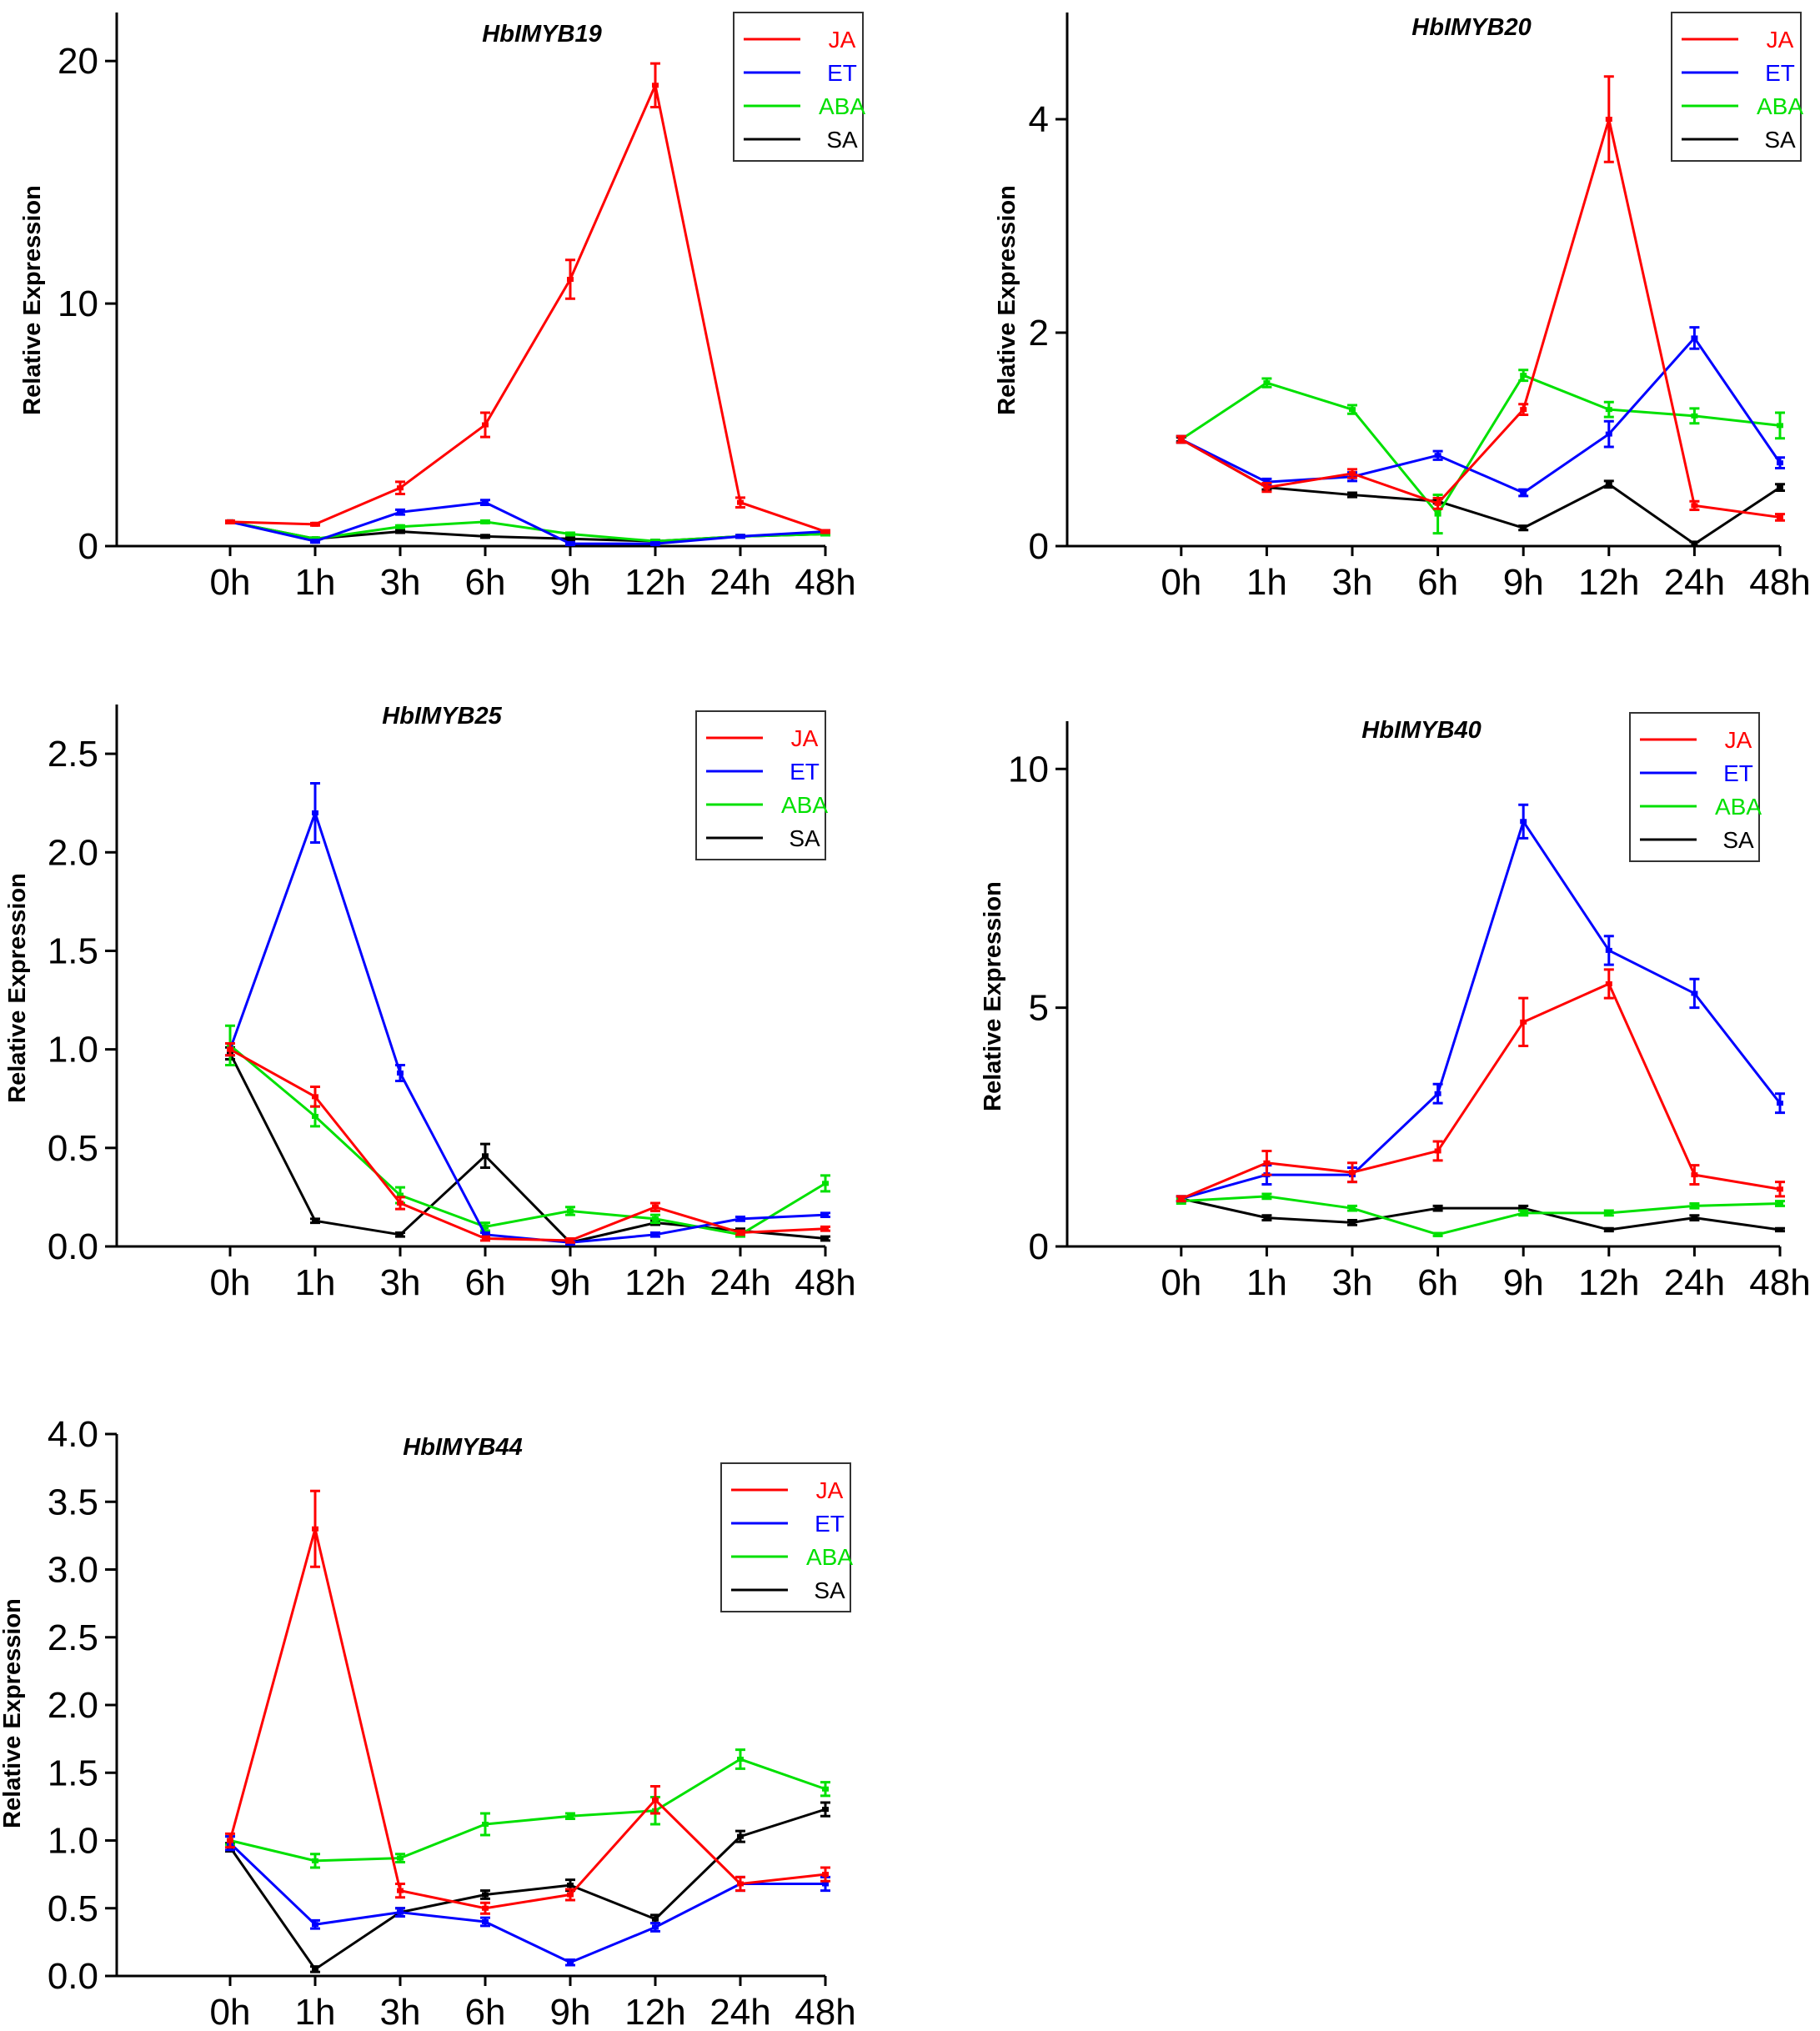  I want to click on y-tick-label: 3.5, so click(73, 1502).